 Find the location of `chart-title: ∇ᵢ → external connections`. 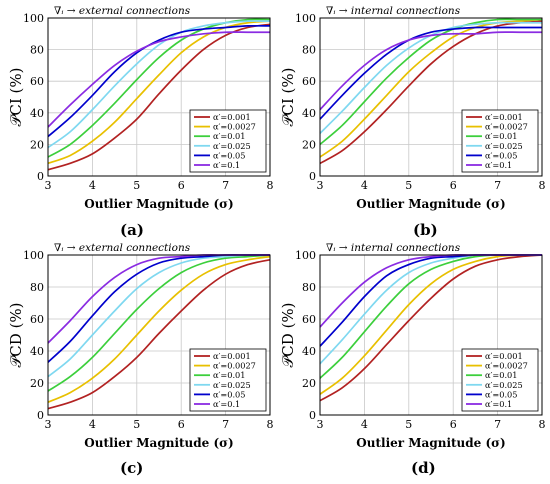

chart-title: ∇ᵢ → external connections is located at coordinates (122, 11).